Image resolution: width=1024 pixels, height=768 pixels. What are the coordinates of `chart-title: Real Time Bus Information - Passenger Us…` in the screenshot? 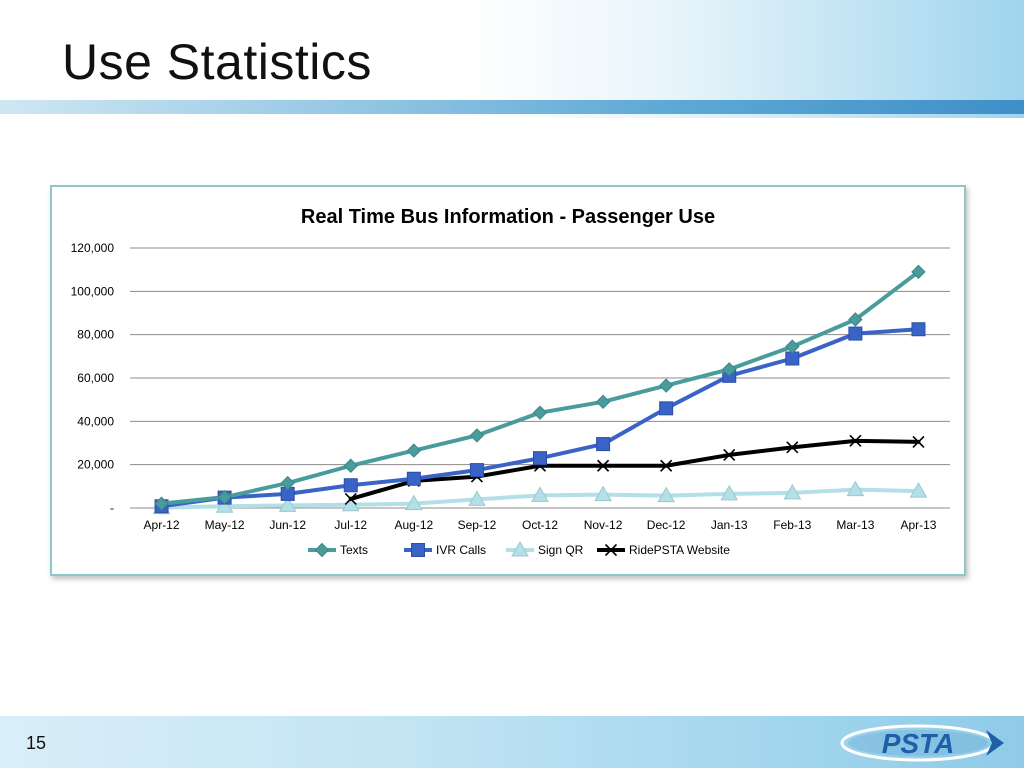 It's located at (508, 217).